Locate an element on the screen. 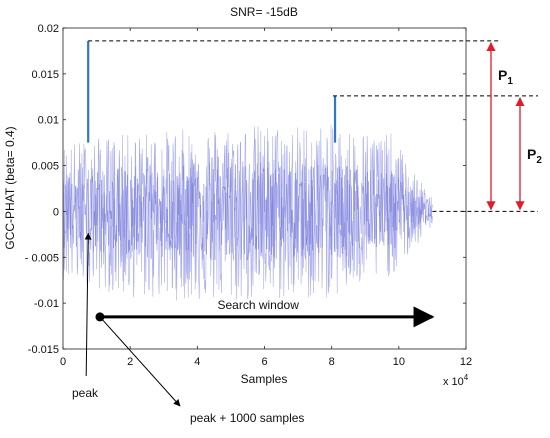 The width and height of the screenshot is (550, 438). y-tick-label: 0.015 is located at coordinates (45, 75).